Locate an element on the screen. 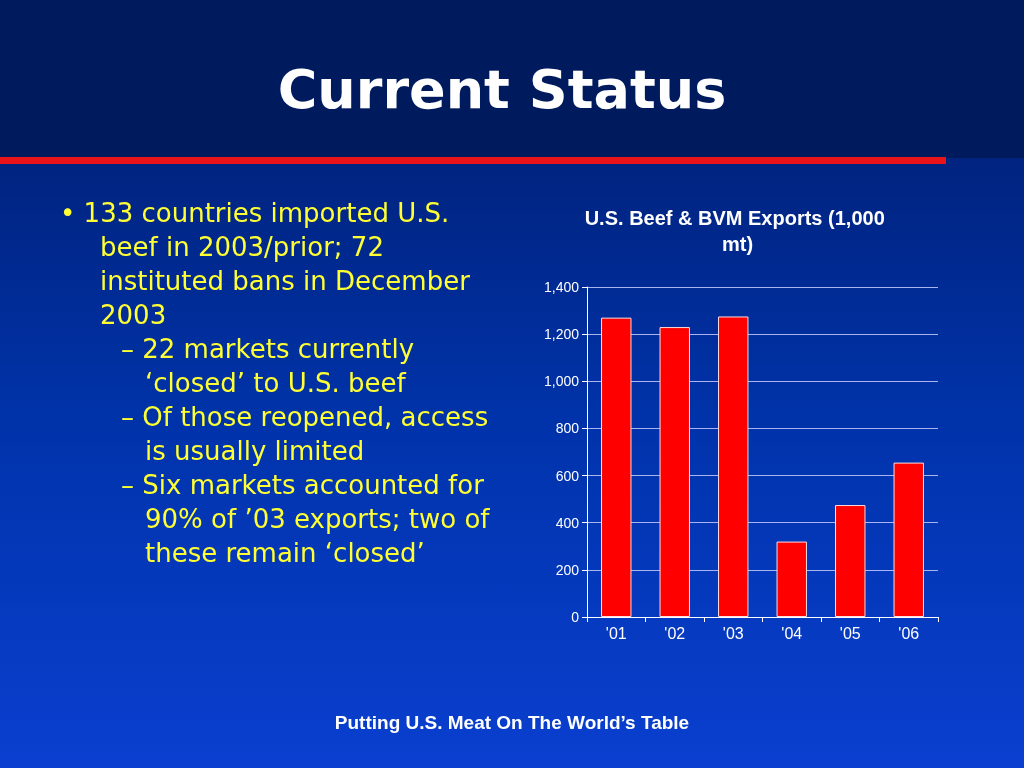 Image resolution: width=1024 pixels, height=768 pixels. text: – 22 markets currently ‘closed’ to U.S. beef is located at coordinates (268, 366).